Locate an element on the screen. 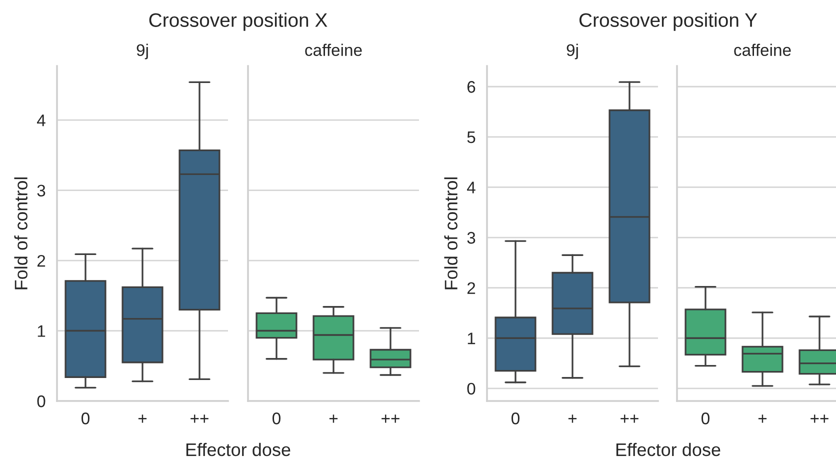  y-tick-label: 5 is located at coordinates (471, 137).